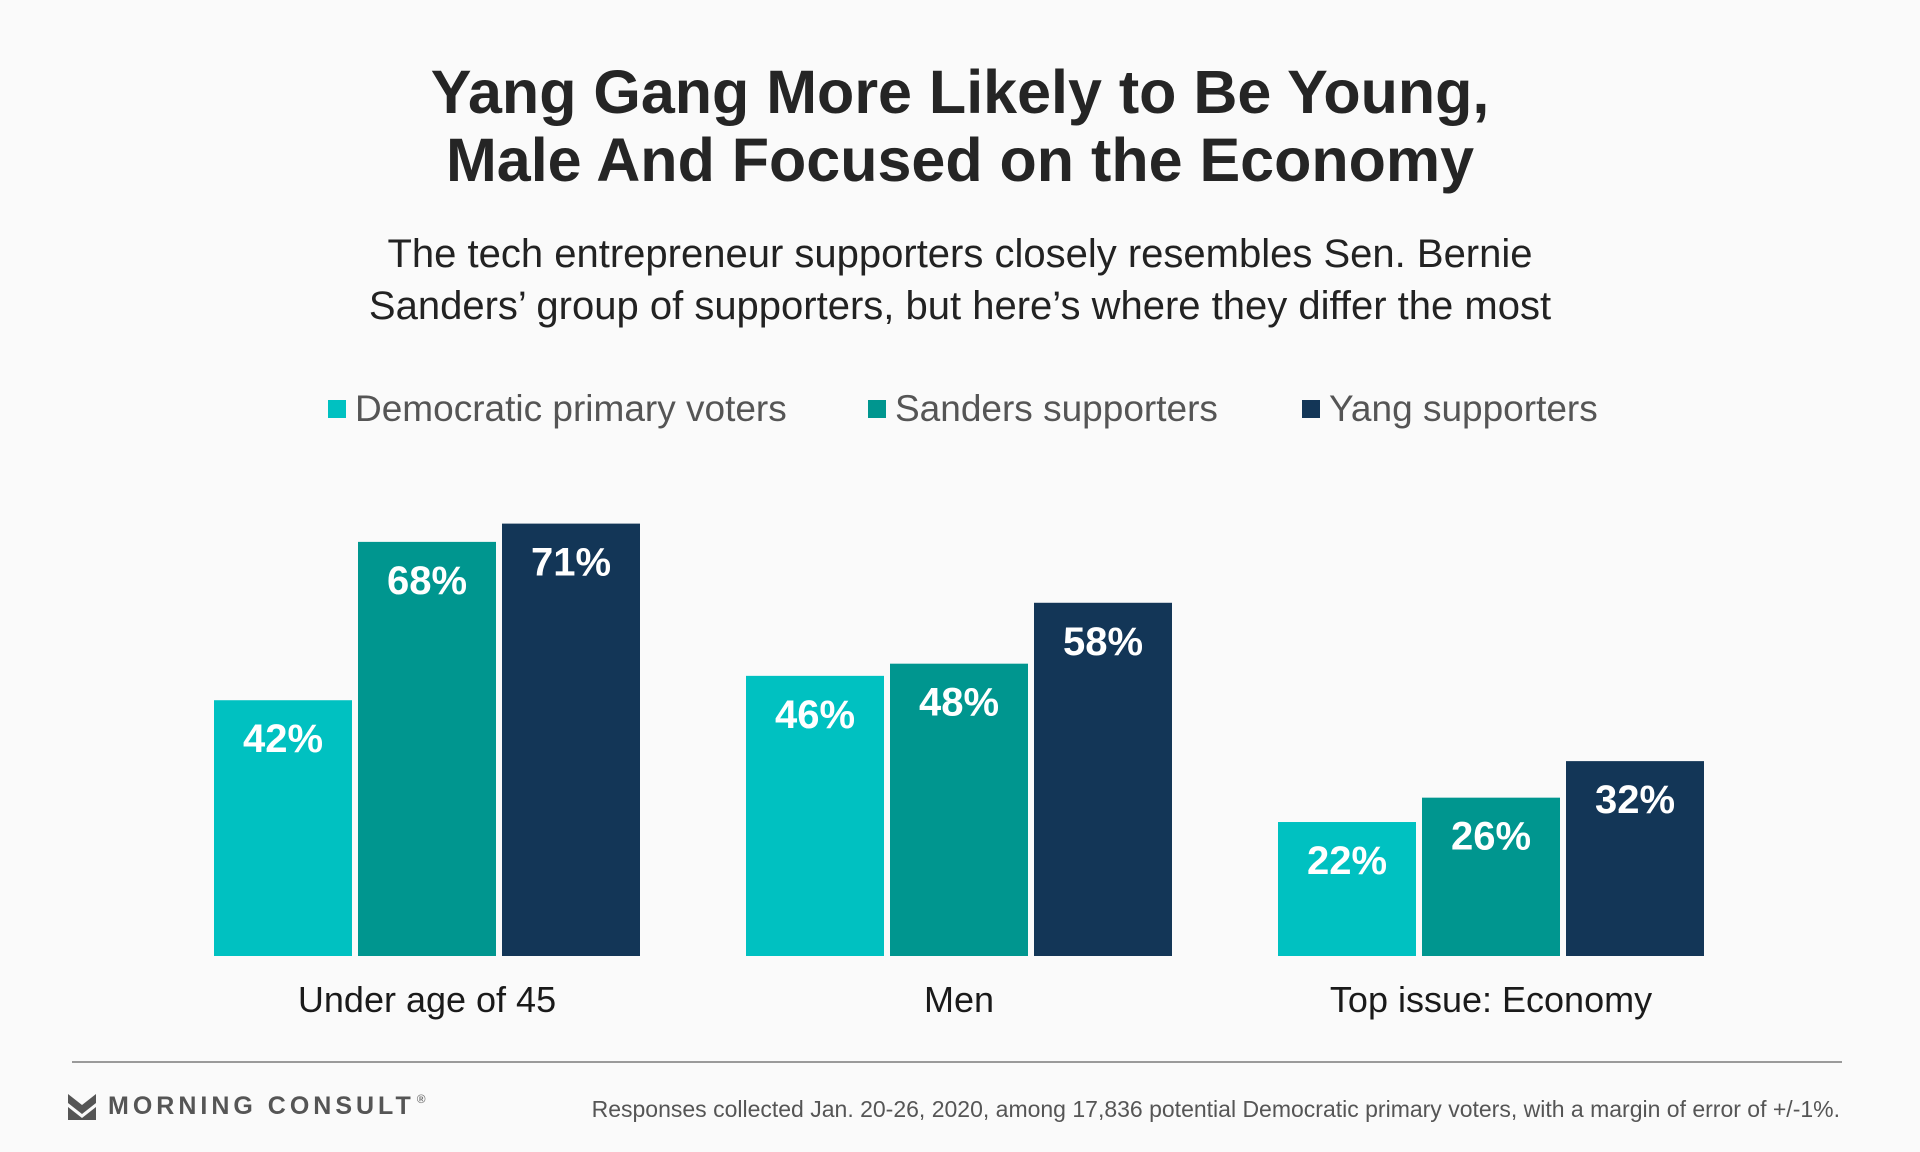 The image size is (1920, 1152). What do you see at coordinates (423, 1099) in the screenshot?
I see `brand-registered-mark: ®` at bounding box center [423, 1099].